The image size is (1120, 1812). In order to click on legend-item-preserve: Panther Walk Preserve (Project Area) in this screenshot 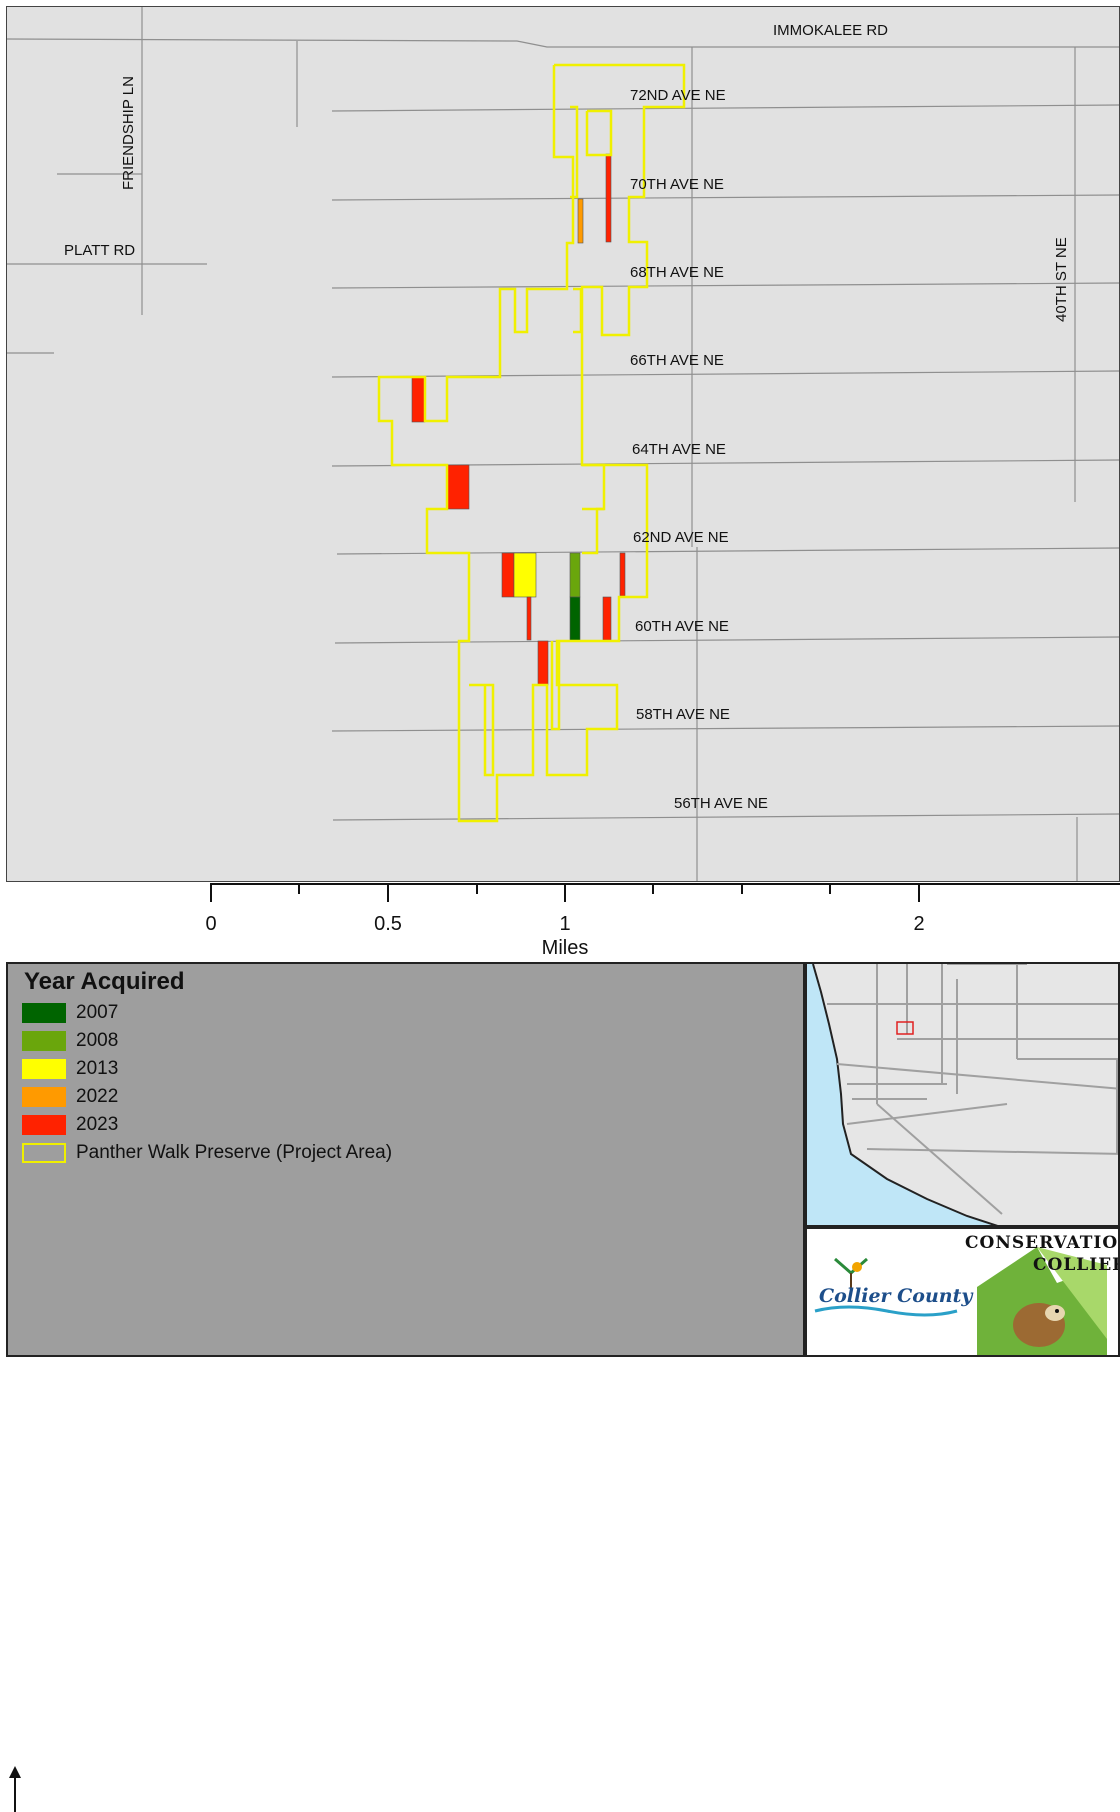, I will do `click(207, 1153)`.